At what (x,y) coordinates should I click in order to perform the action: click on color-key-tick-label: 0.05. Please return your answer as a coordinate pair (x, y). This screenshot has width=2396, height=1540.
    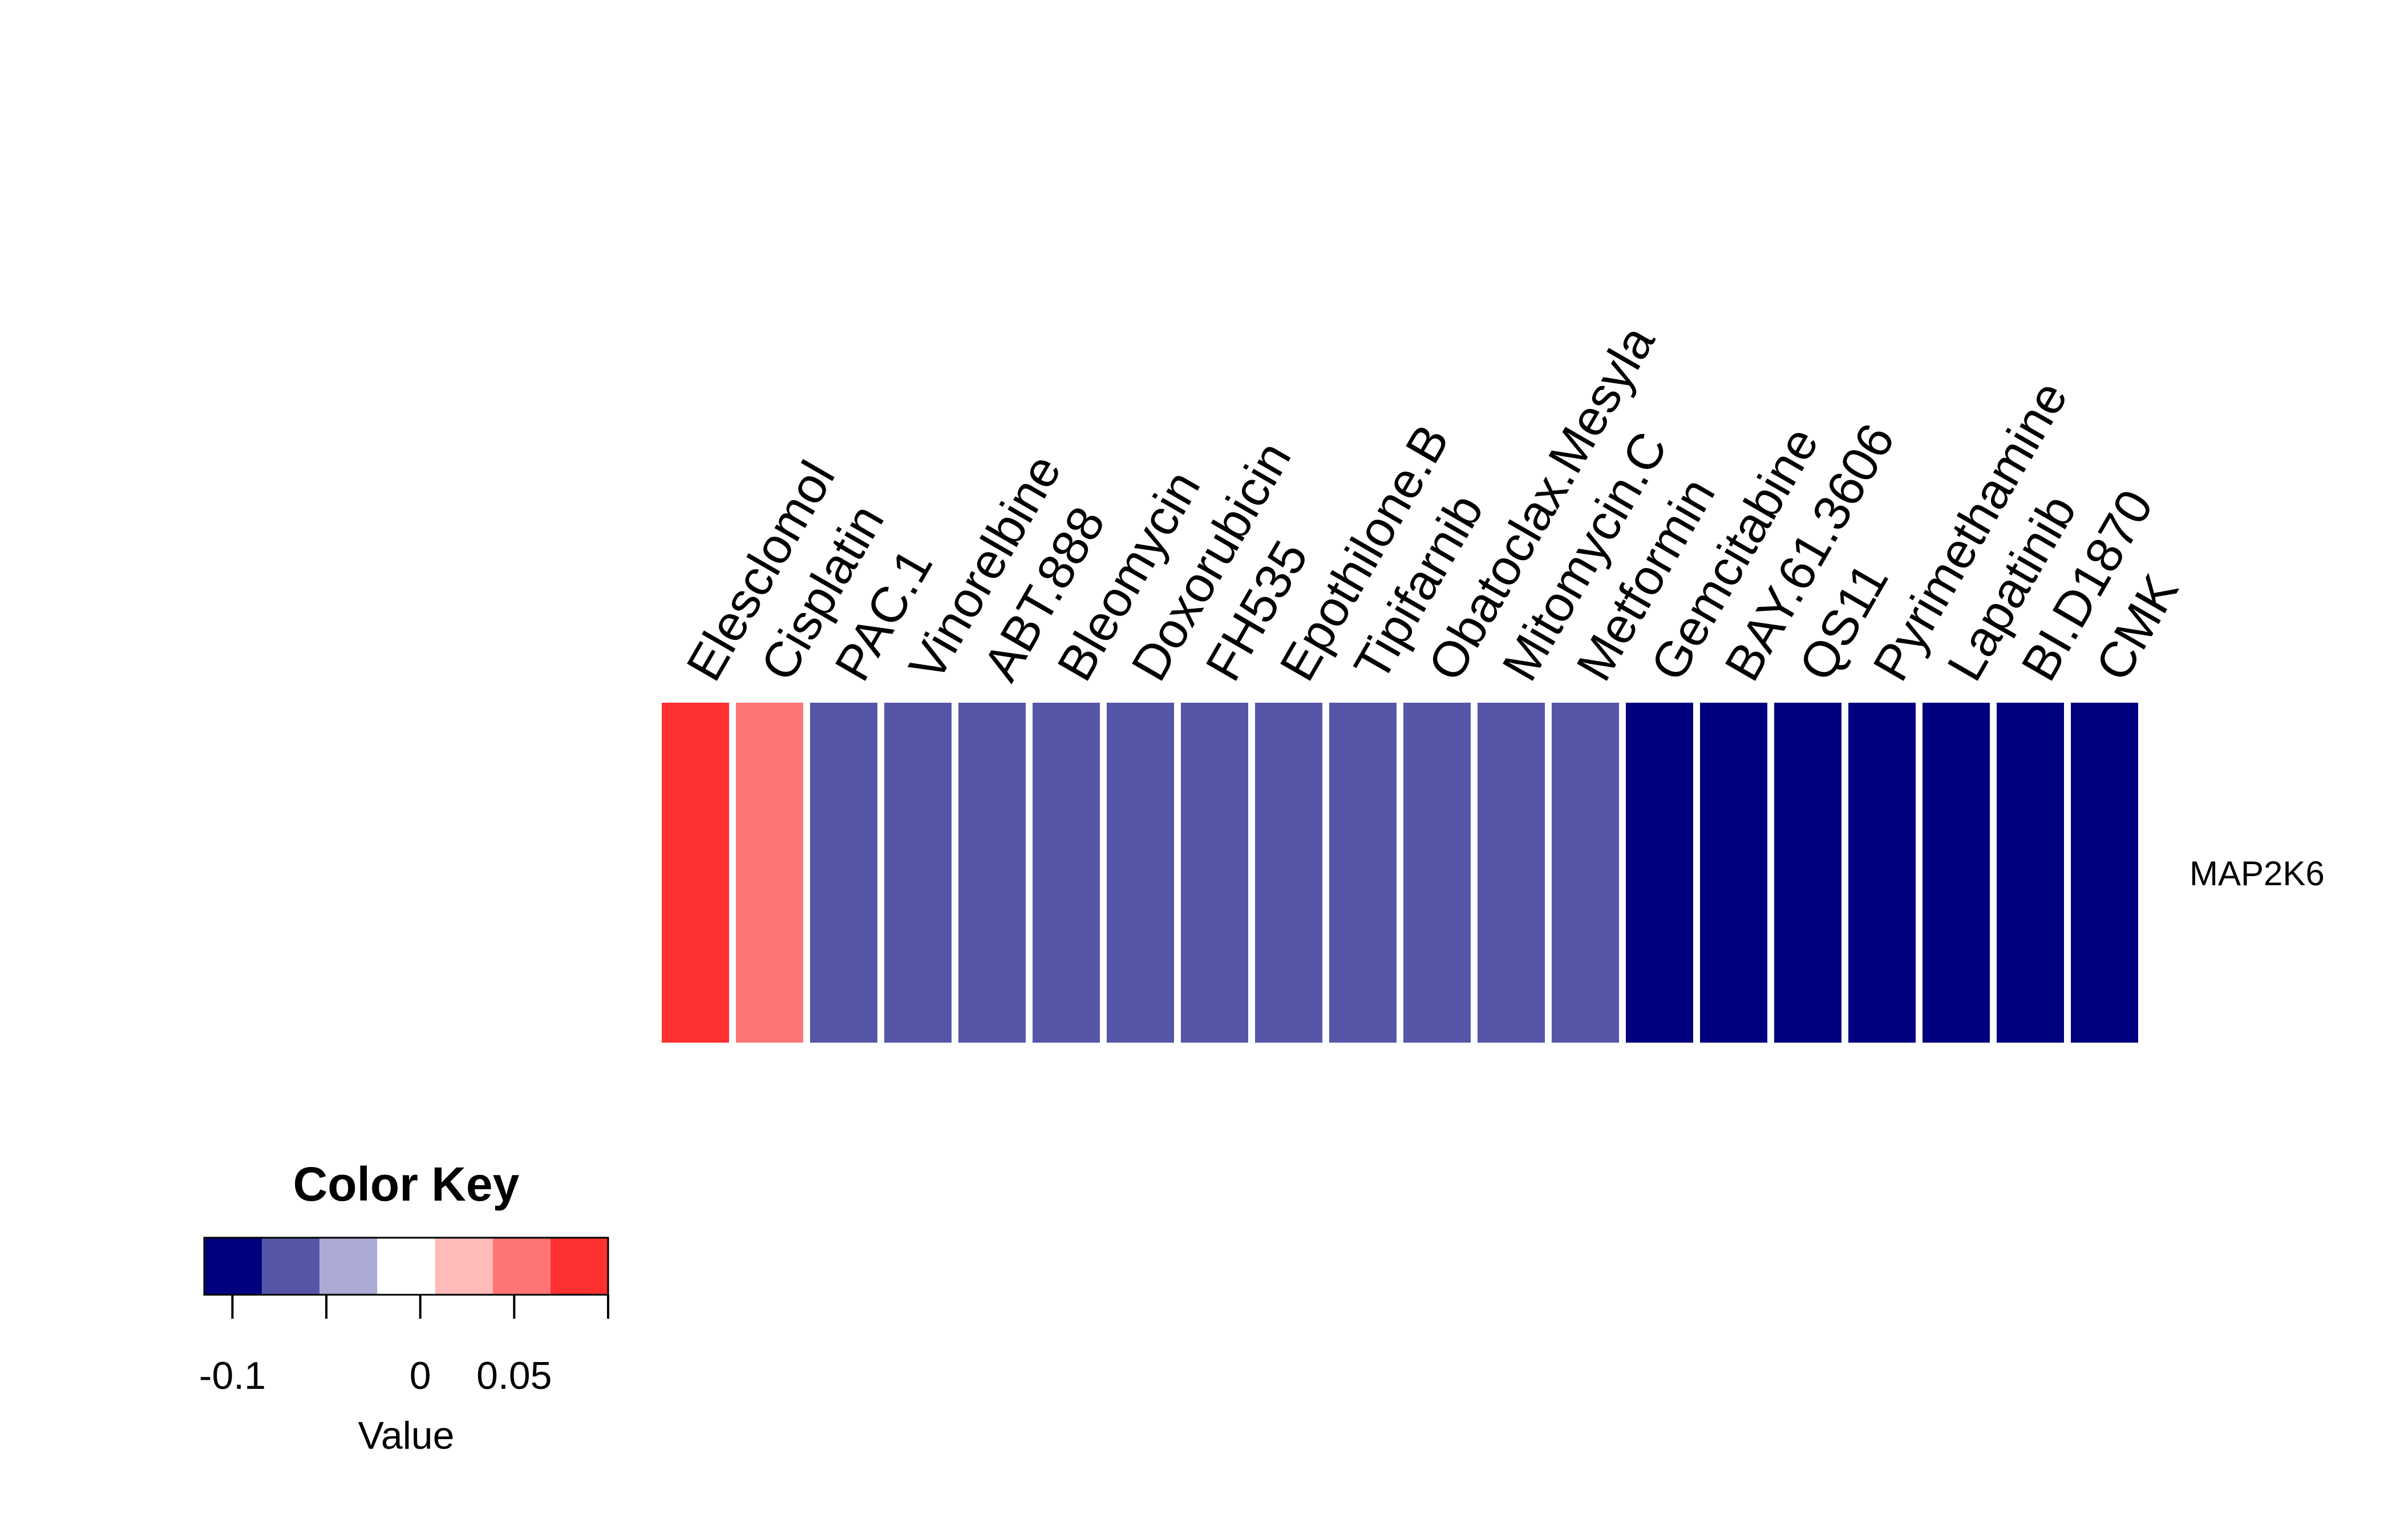
    Looking at the image, I should click on (514, 1375).